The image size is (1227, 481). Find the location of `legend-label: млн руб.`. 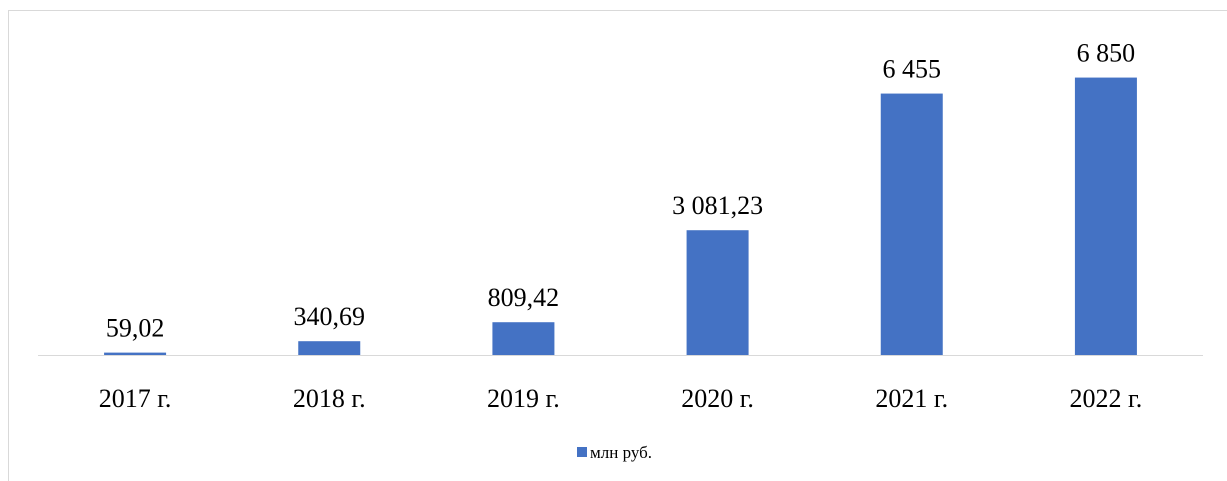

legend-label: млн руб. is located at coordinates (621, 452).